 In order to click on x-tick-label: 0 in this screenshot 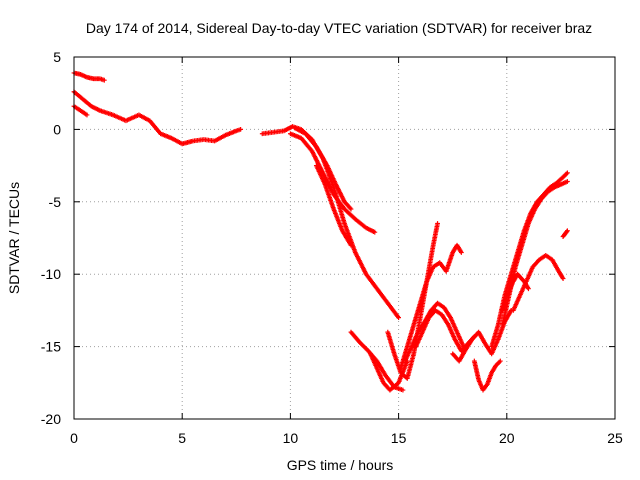, I will do `click(74, 438)`.